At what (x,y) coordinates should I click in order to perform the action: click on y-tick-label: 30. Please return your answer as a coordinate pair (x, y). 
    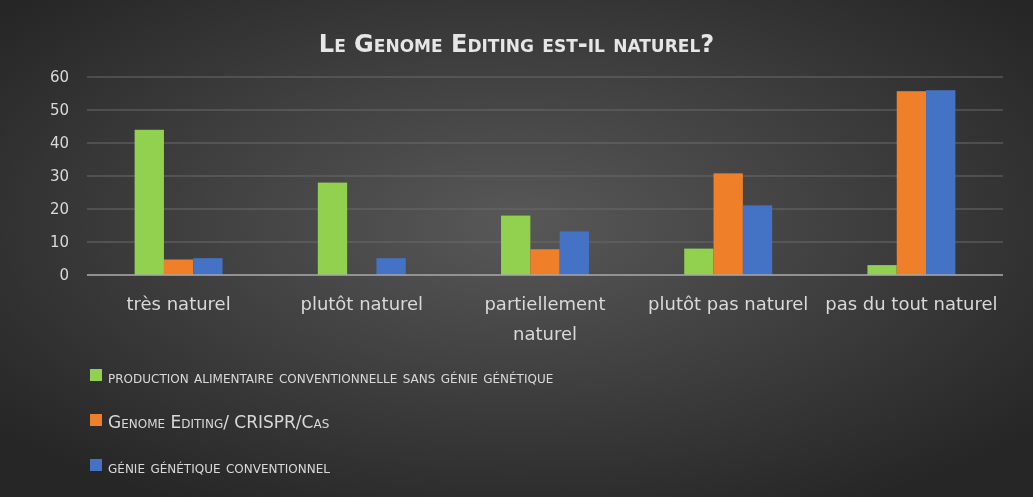
    Looking at the image, I should click on (59, 176).